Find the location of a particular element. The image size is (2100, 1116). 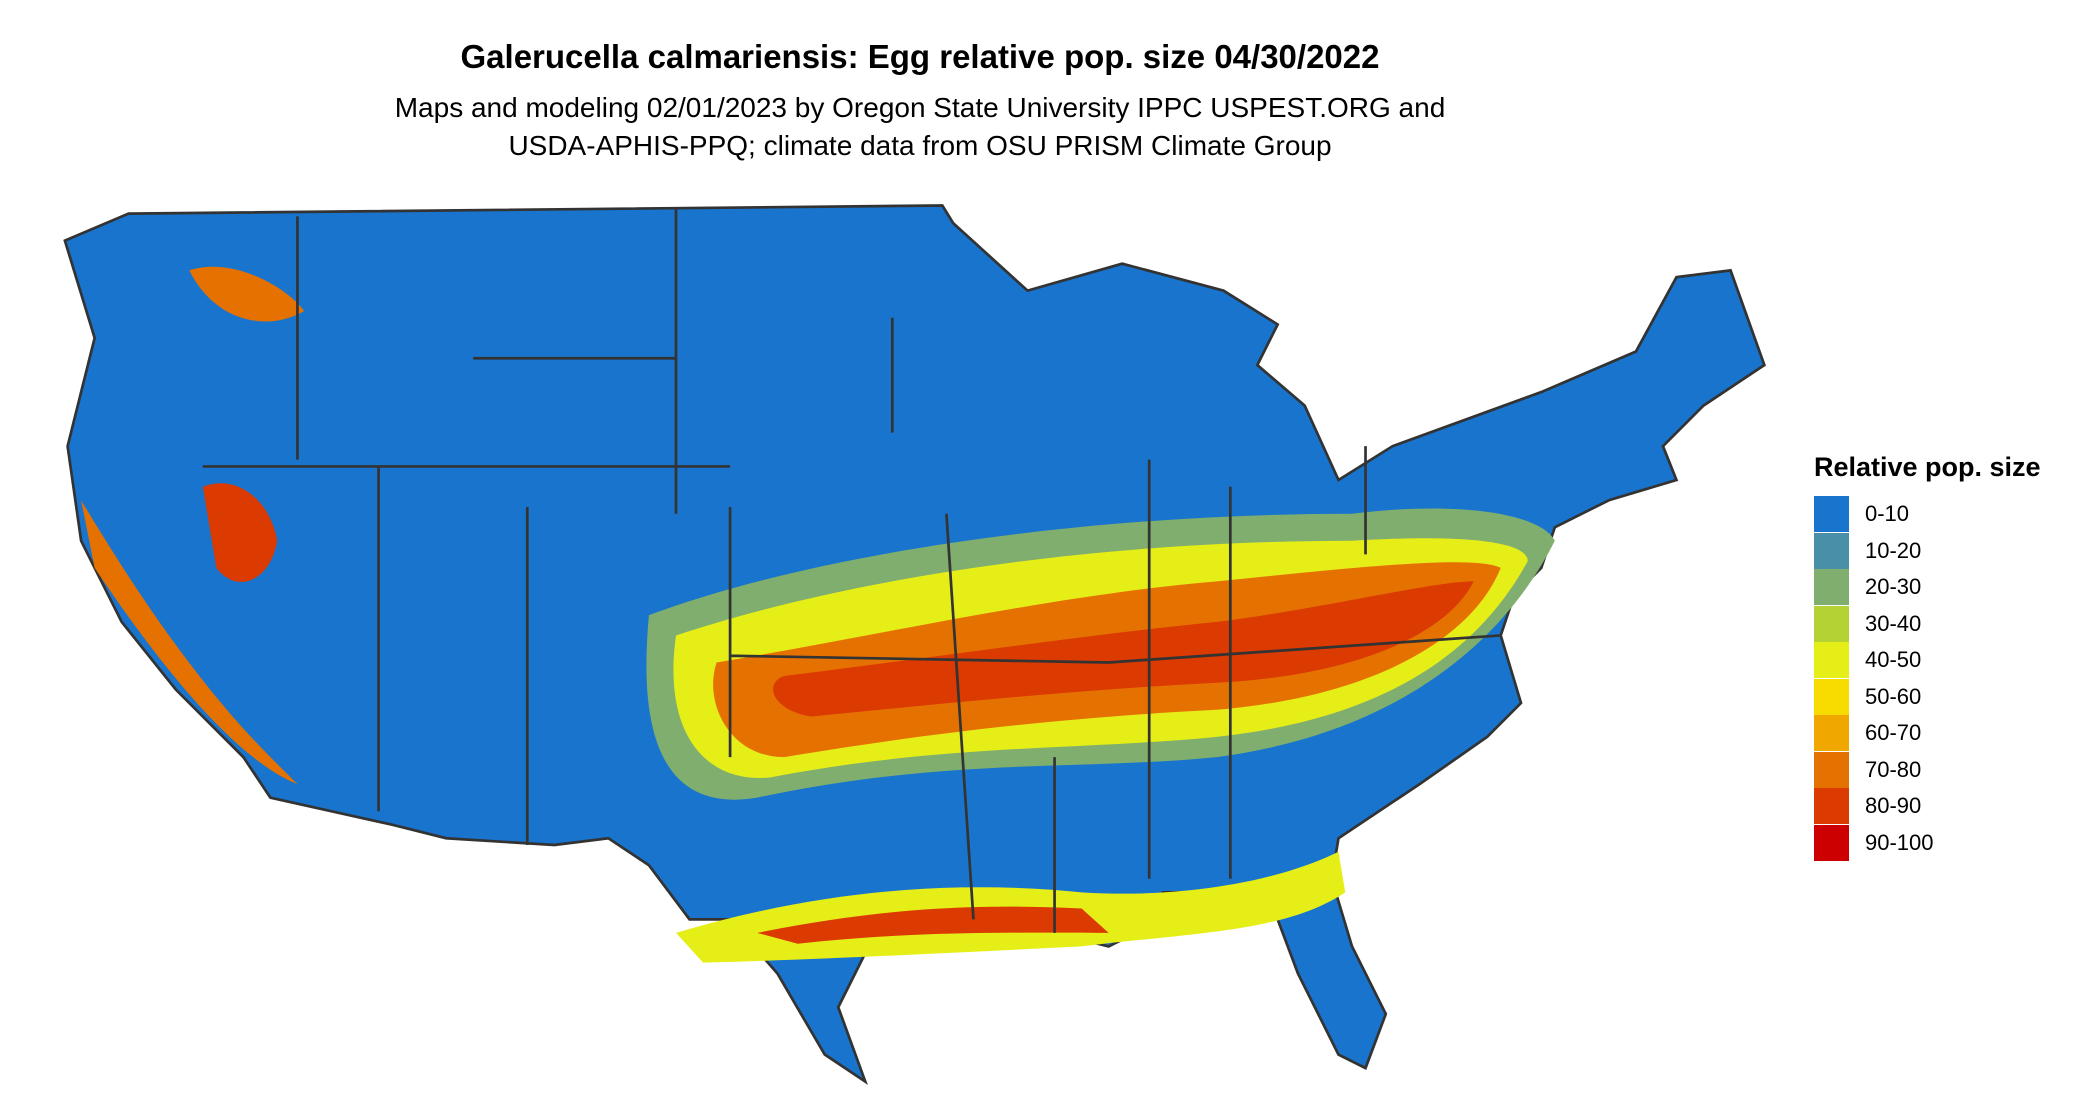

legend-item: 80-90 is located at coordinates (1867, 806).